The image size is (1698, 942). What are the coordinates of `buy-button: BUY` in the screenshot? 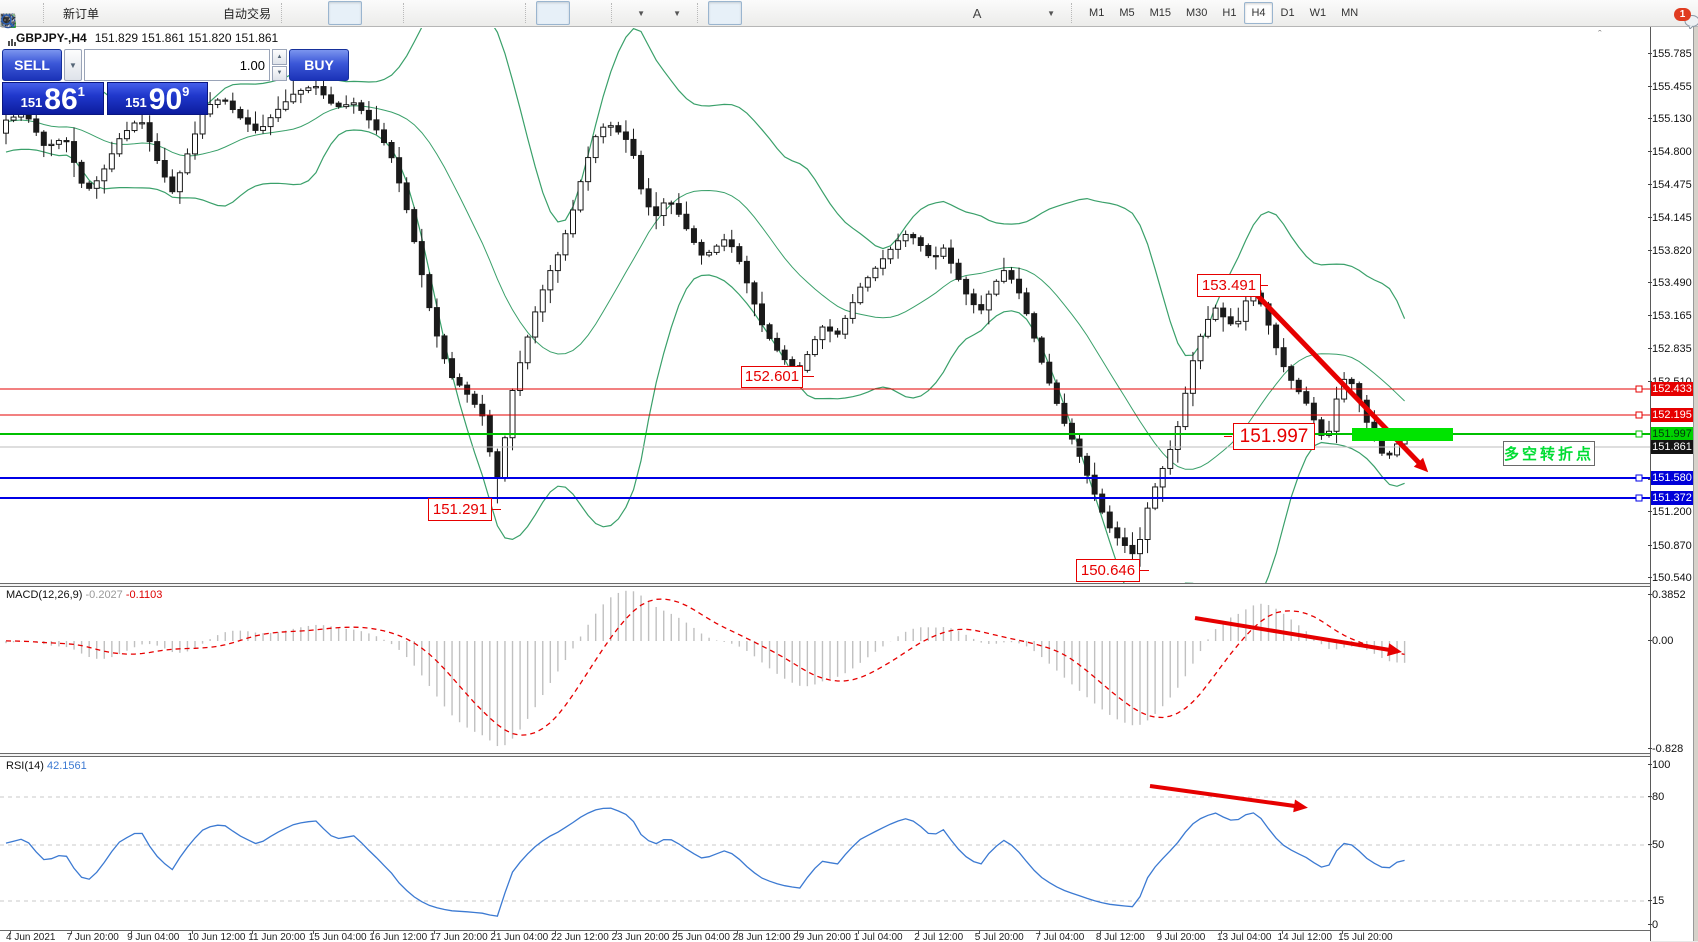 It's located at (319, 65).